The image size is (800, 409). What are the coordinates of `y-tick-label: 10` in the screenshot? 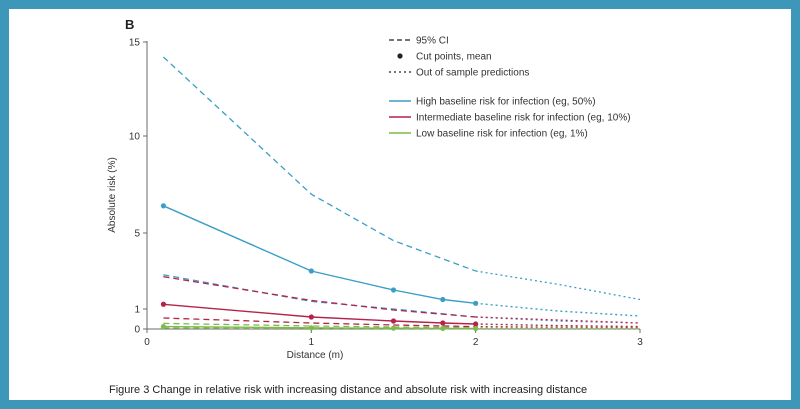 It's located at (135, 137).